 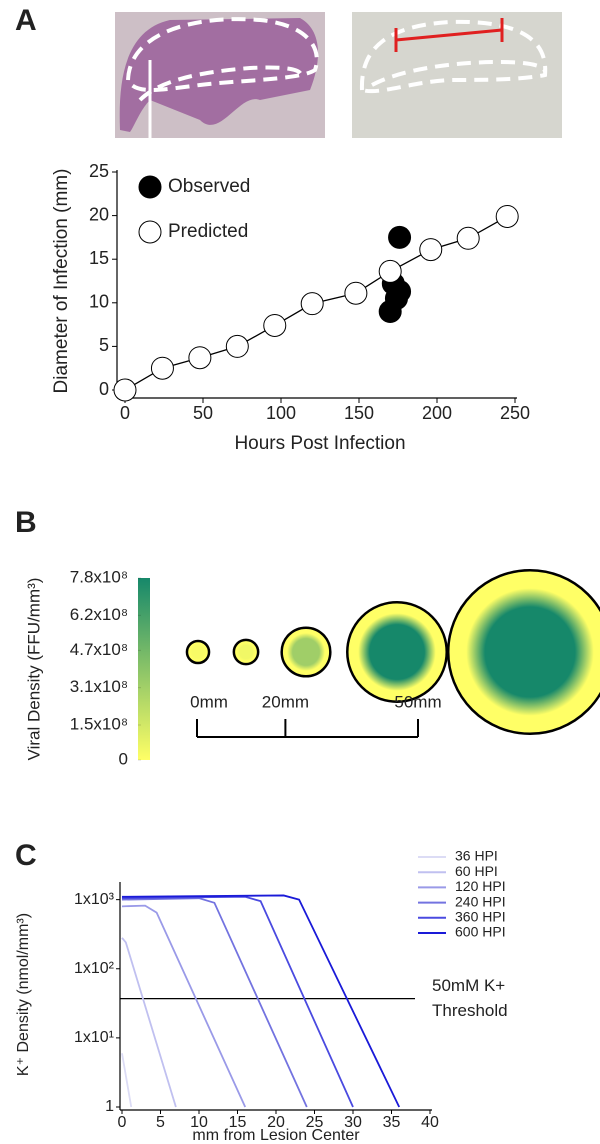 What do you see at coordinates (476, 871) in the screenshot?
I see `legend-label: 60 HPI` at bounding box center [476, 871].